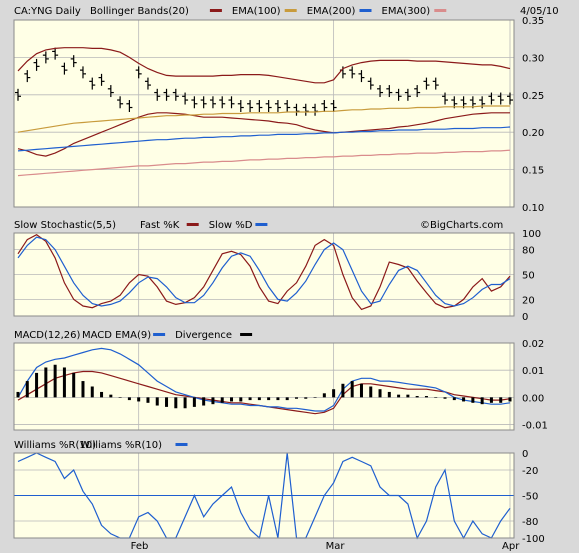  I want to click on williams-title: Williams %R(10), so click(55, 445).